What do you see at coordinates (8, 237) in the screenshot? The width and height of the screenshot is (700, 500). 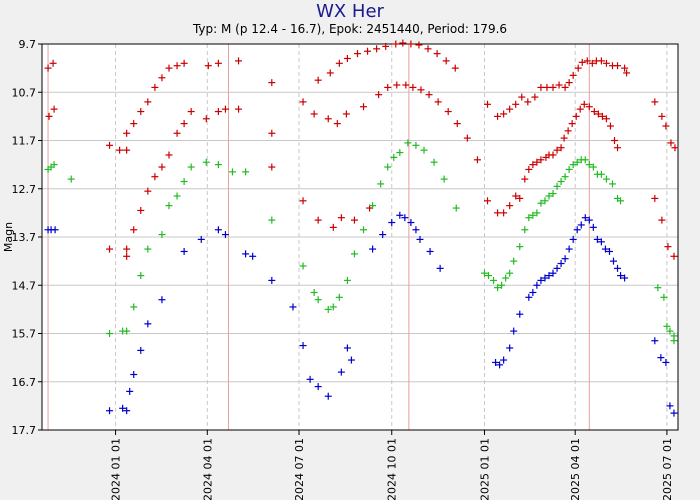 I see `y-axis-label: Magn` at bounding box center [8, 237].